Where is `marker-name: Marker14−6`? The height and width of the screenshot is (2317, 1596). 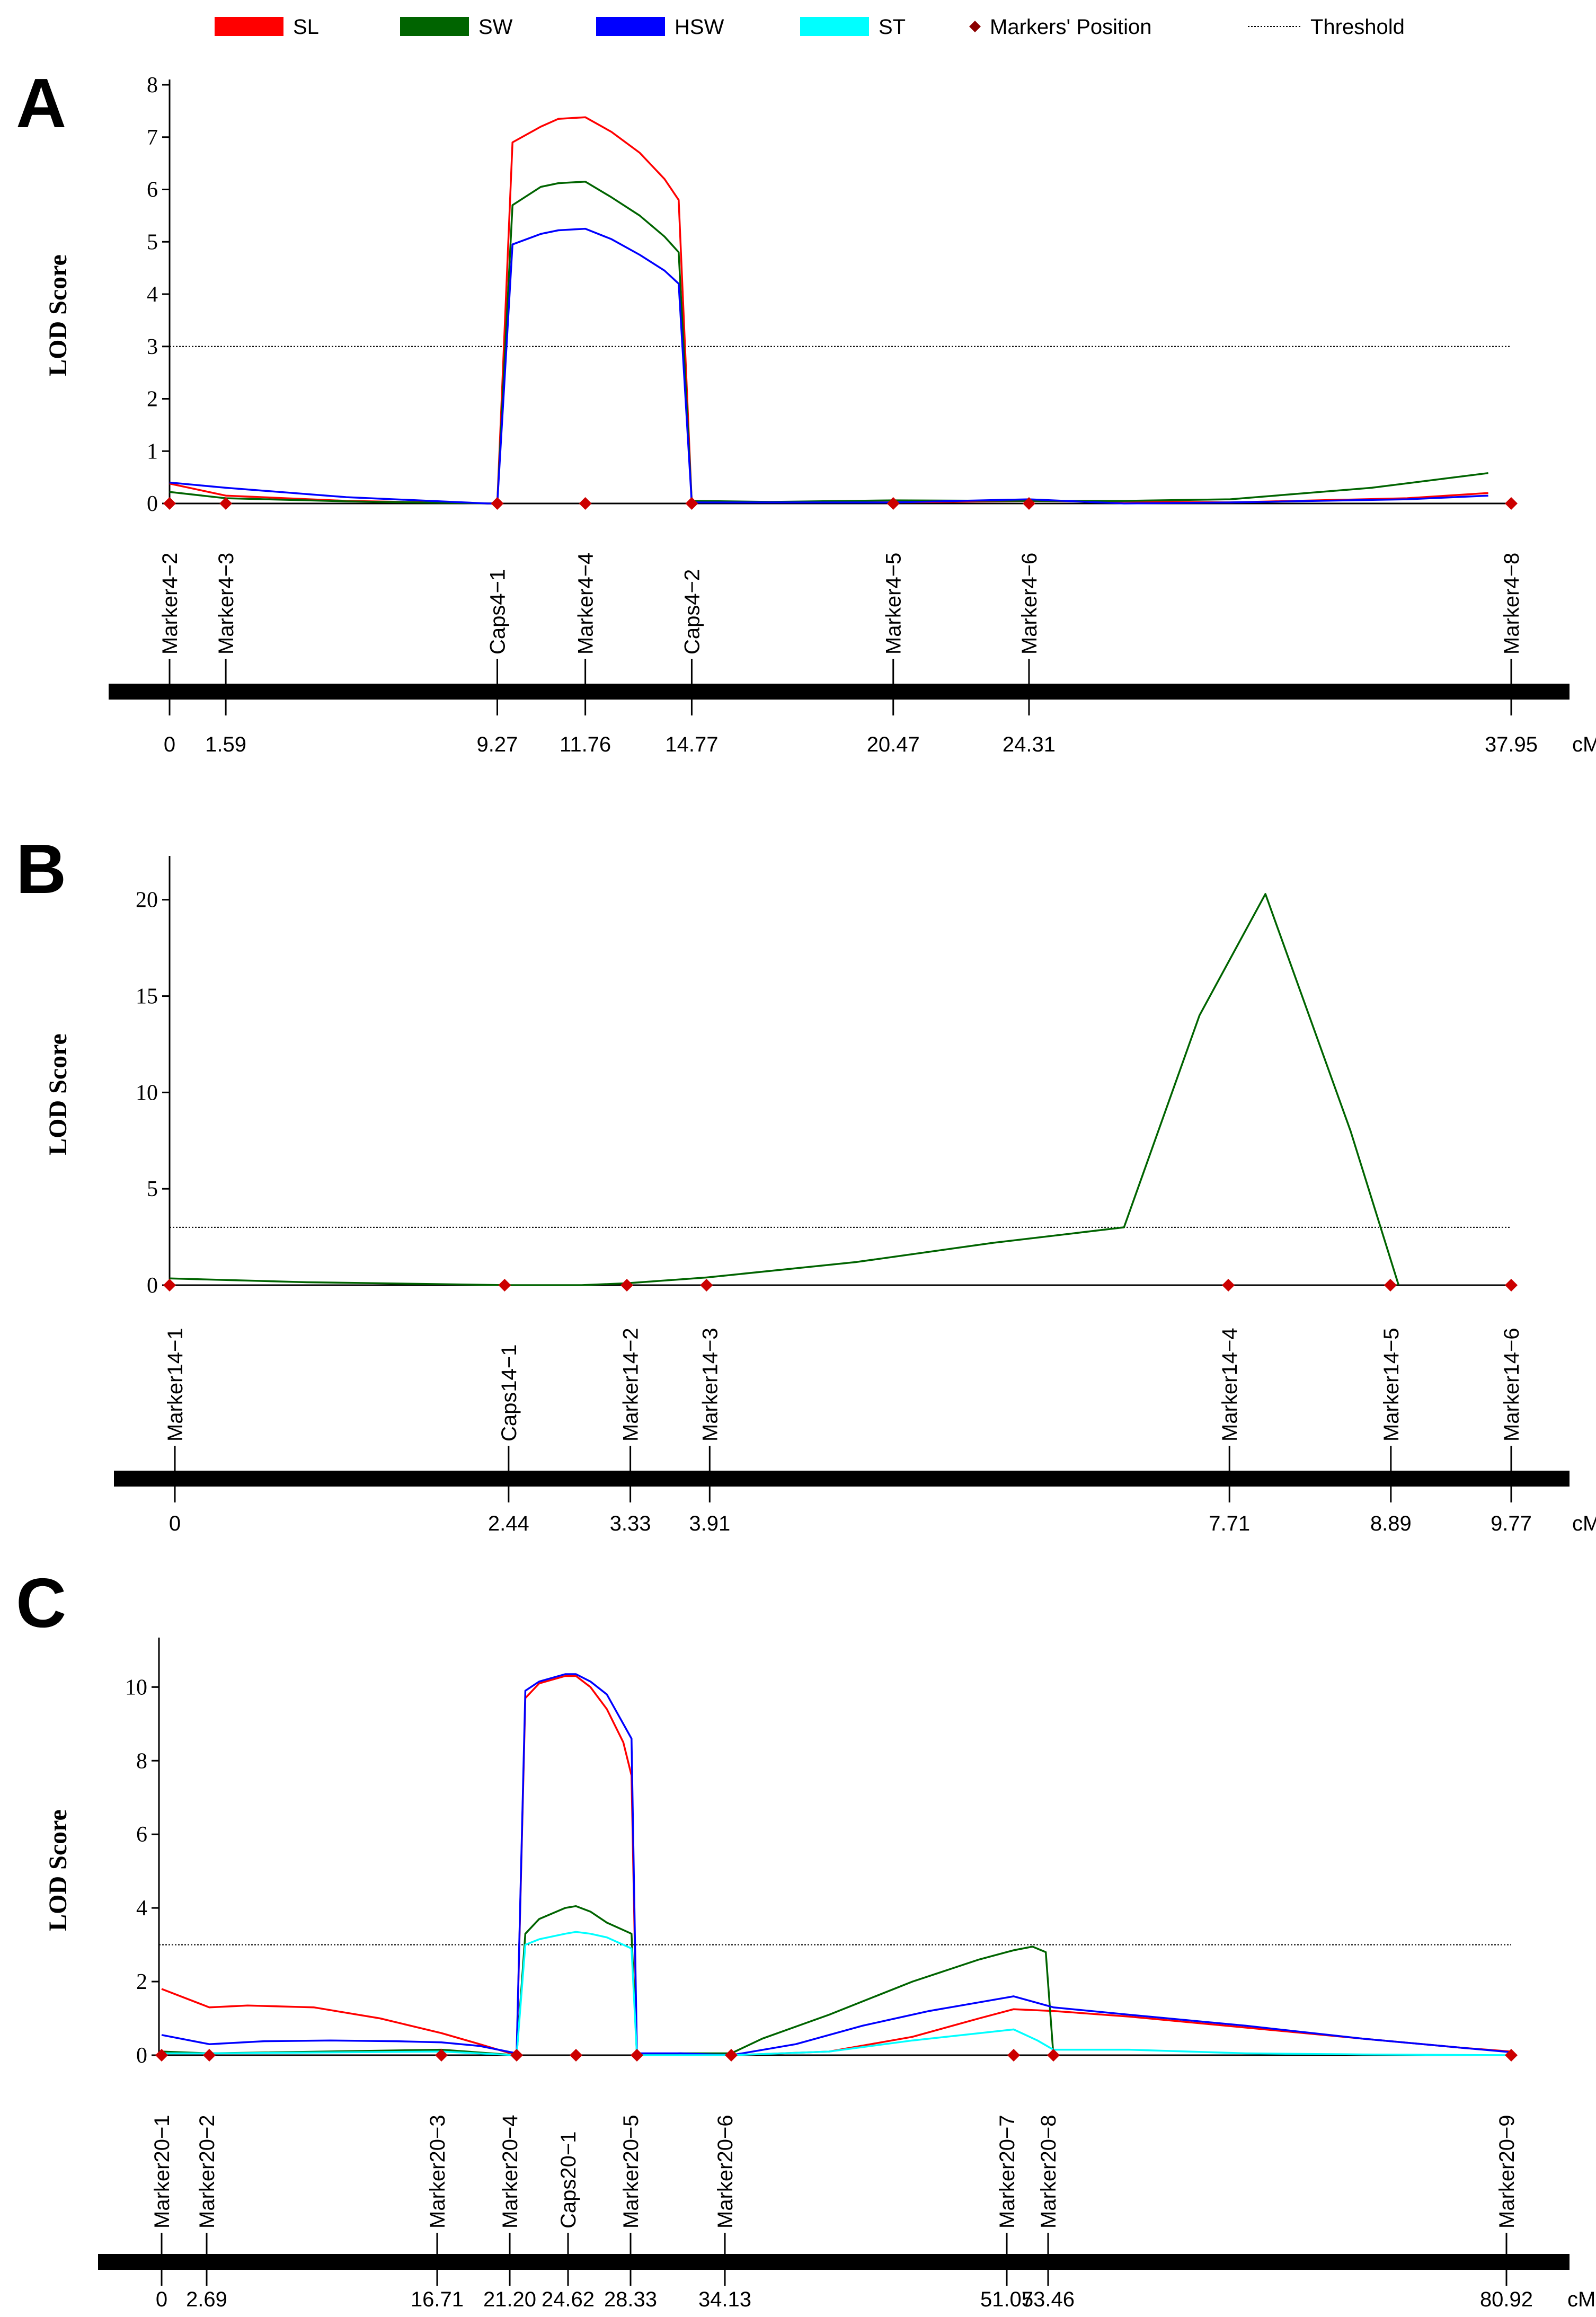
marker-name: Marker14−6 is located at coordinates (1511, 1385).